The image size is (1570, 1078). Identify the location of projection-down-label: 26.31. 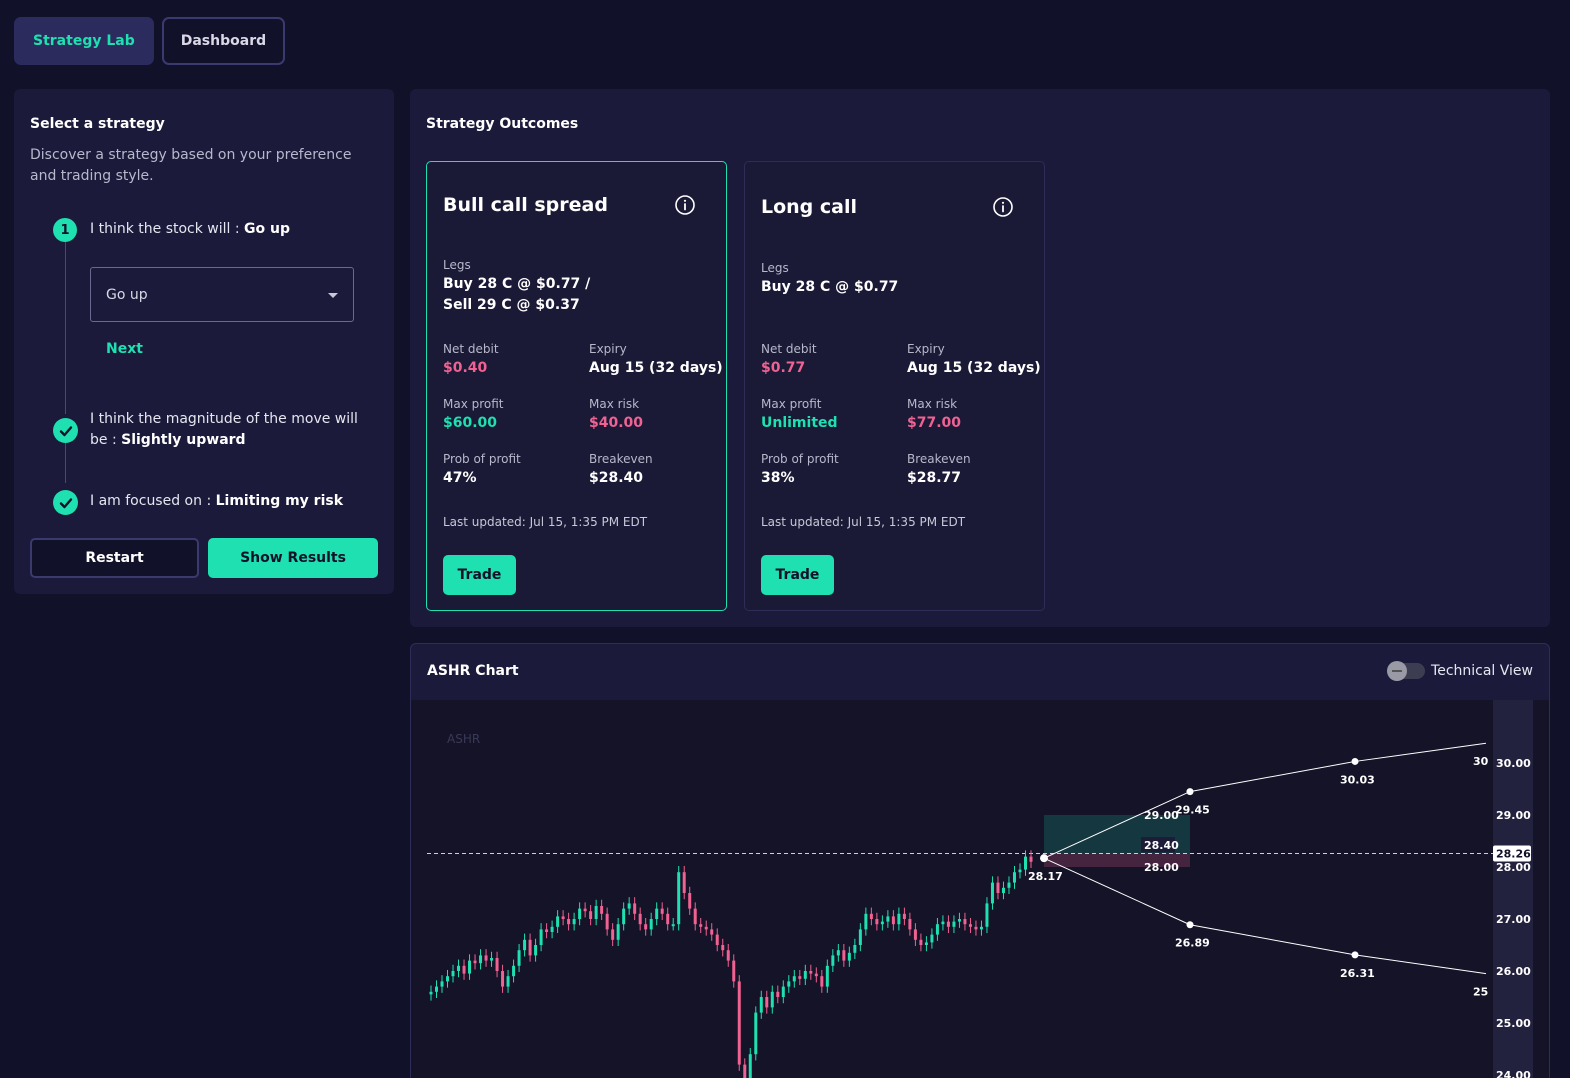
(1357, 973).